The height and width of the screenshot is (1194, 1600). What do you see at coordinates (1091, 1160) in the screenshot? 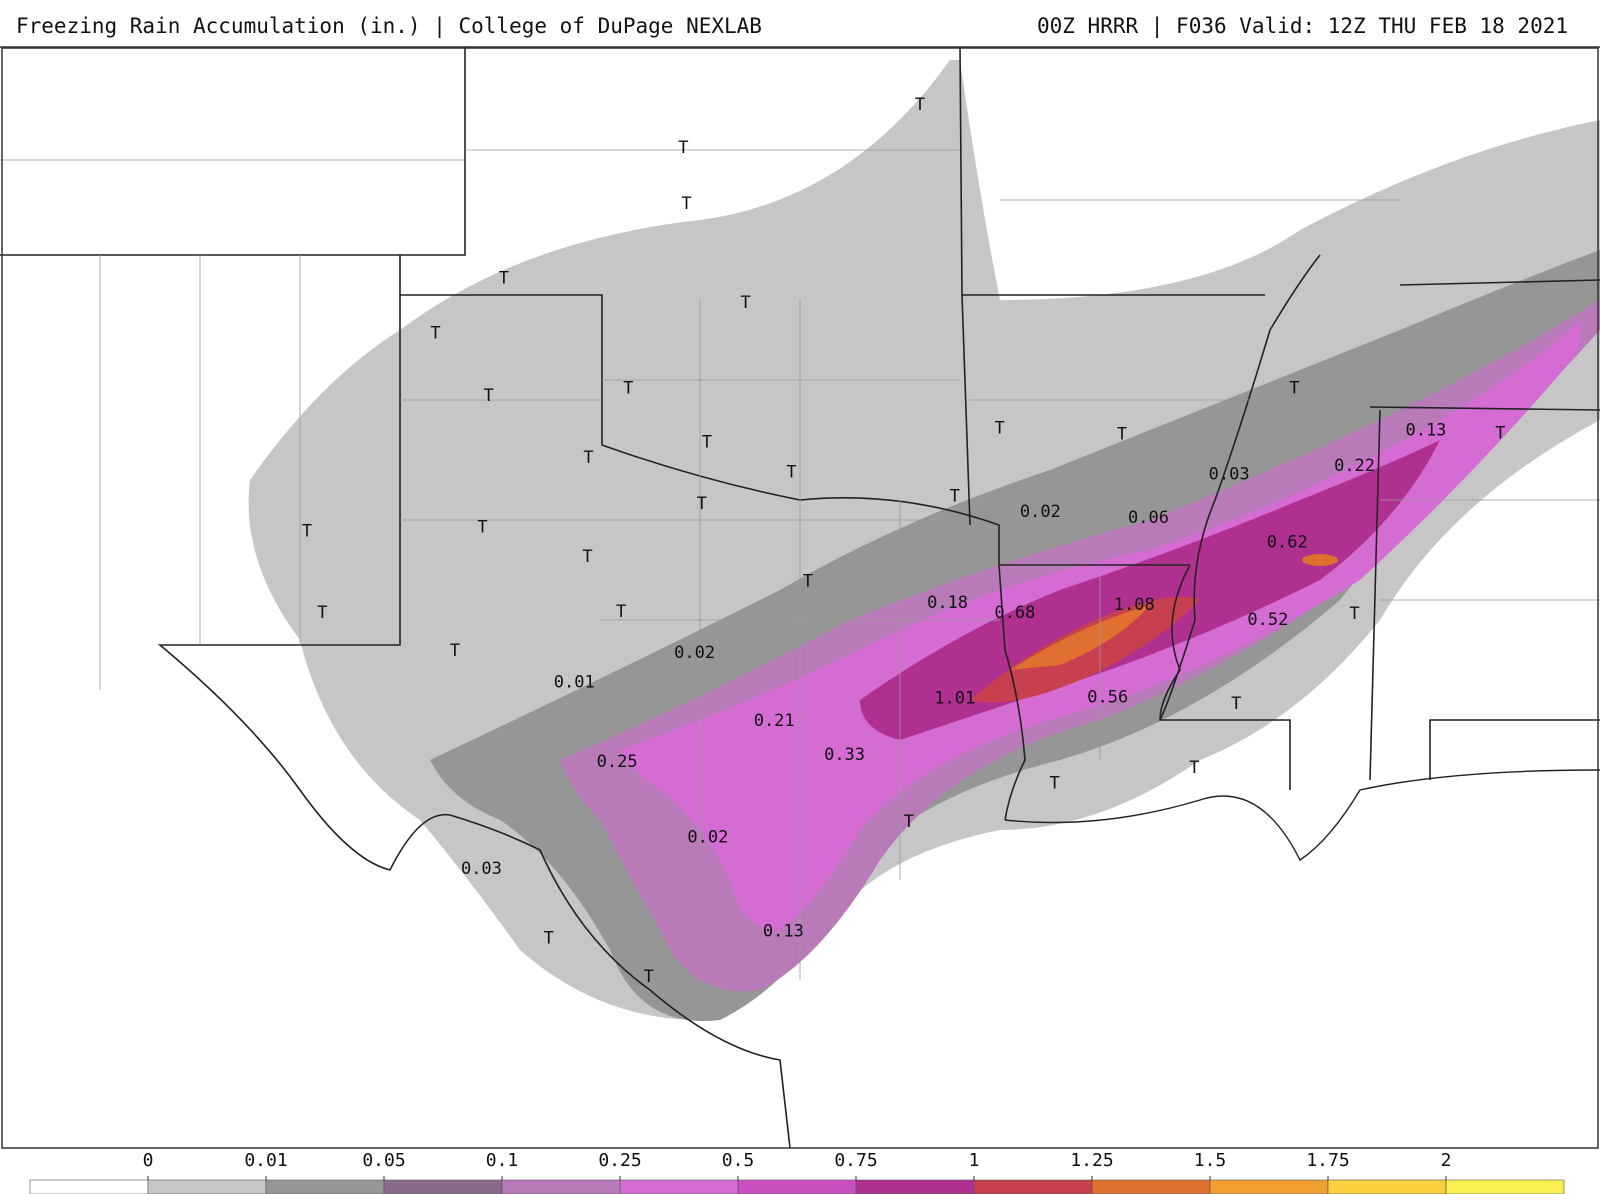
I see `colorbar-tick-label: 1.25` at bounding box center [1091, 1160].